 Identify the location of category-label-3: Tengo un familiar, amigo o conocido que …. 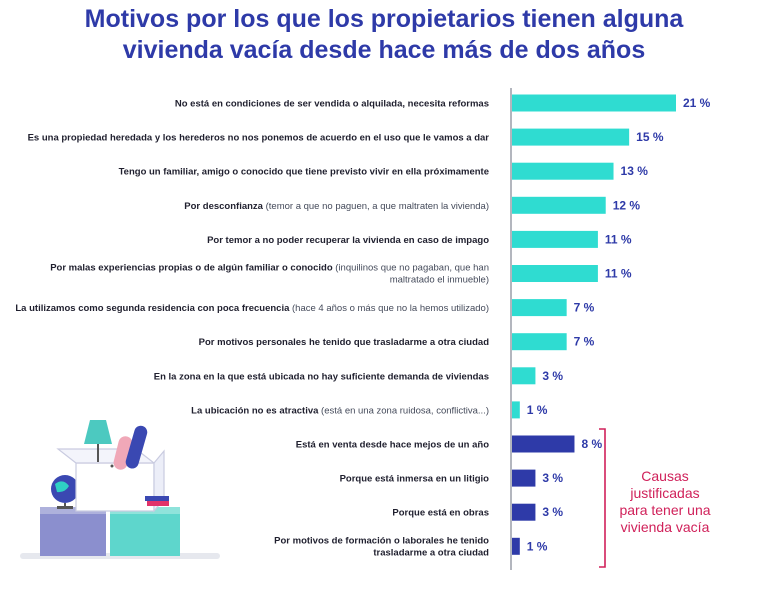
(304, 172).